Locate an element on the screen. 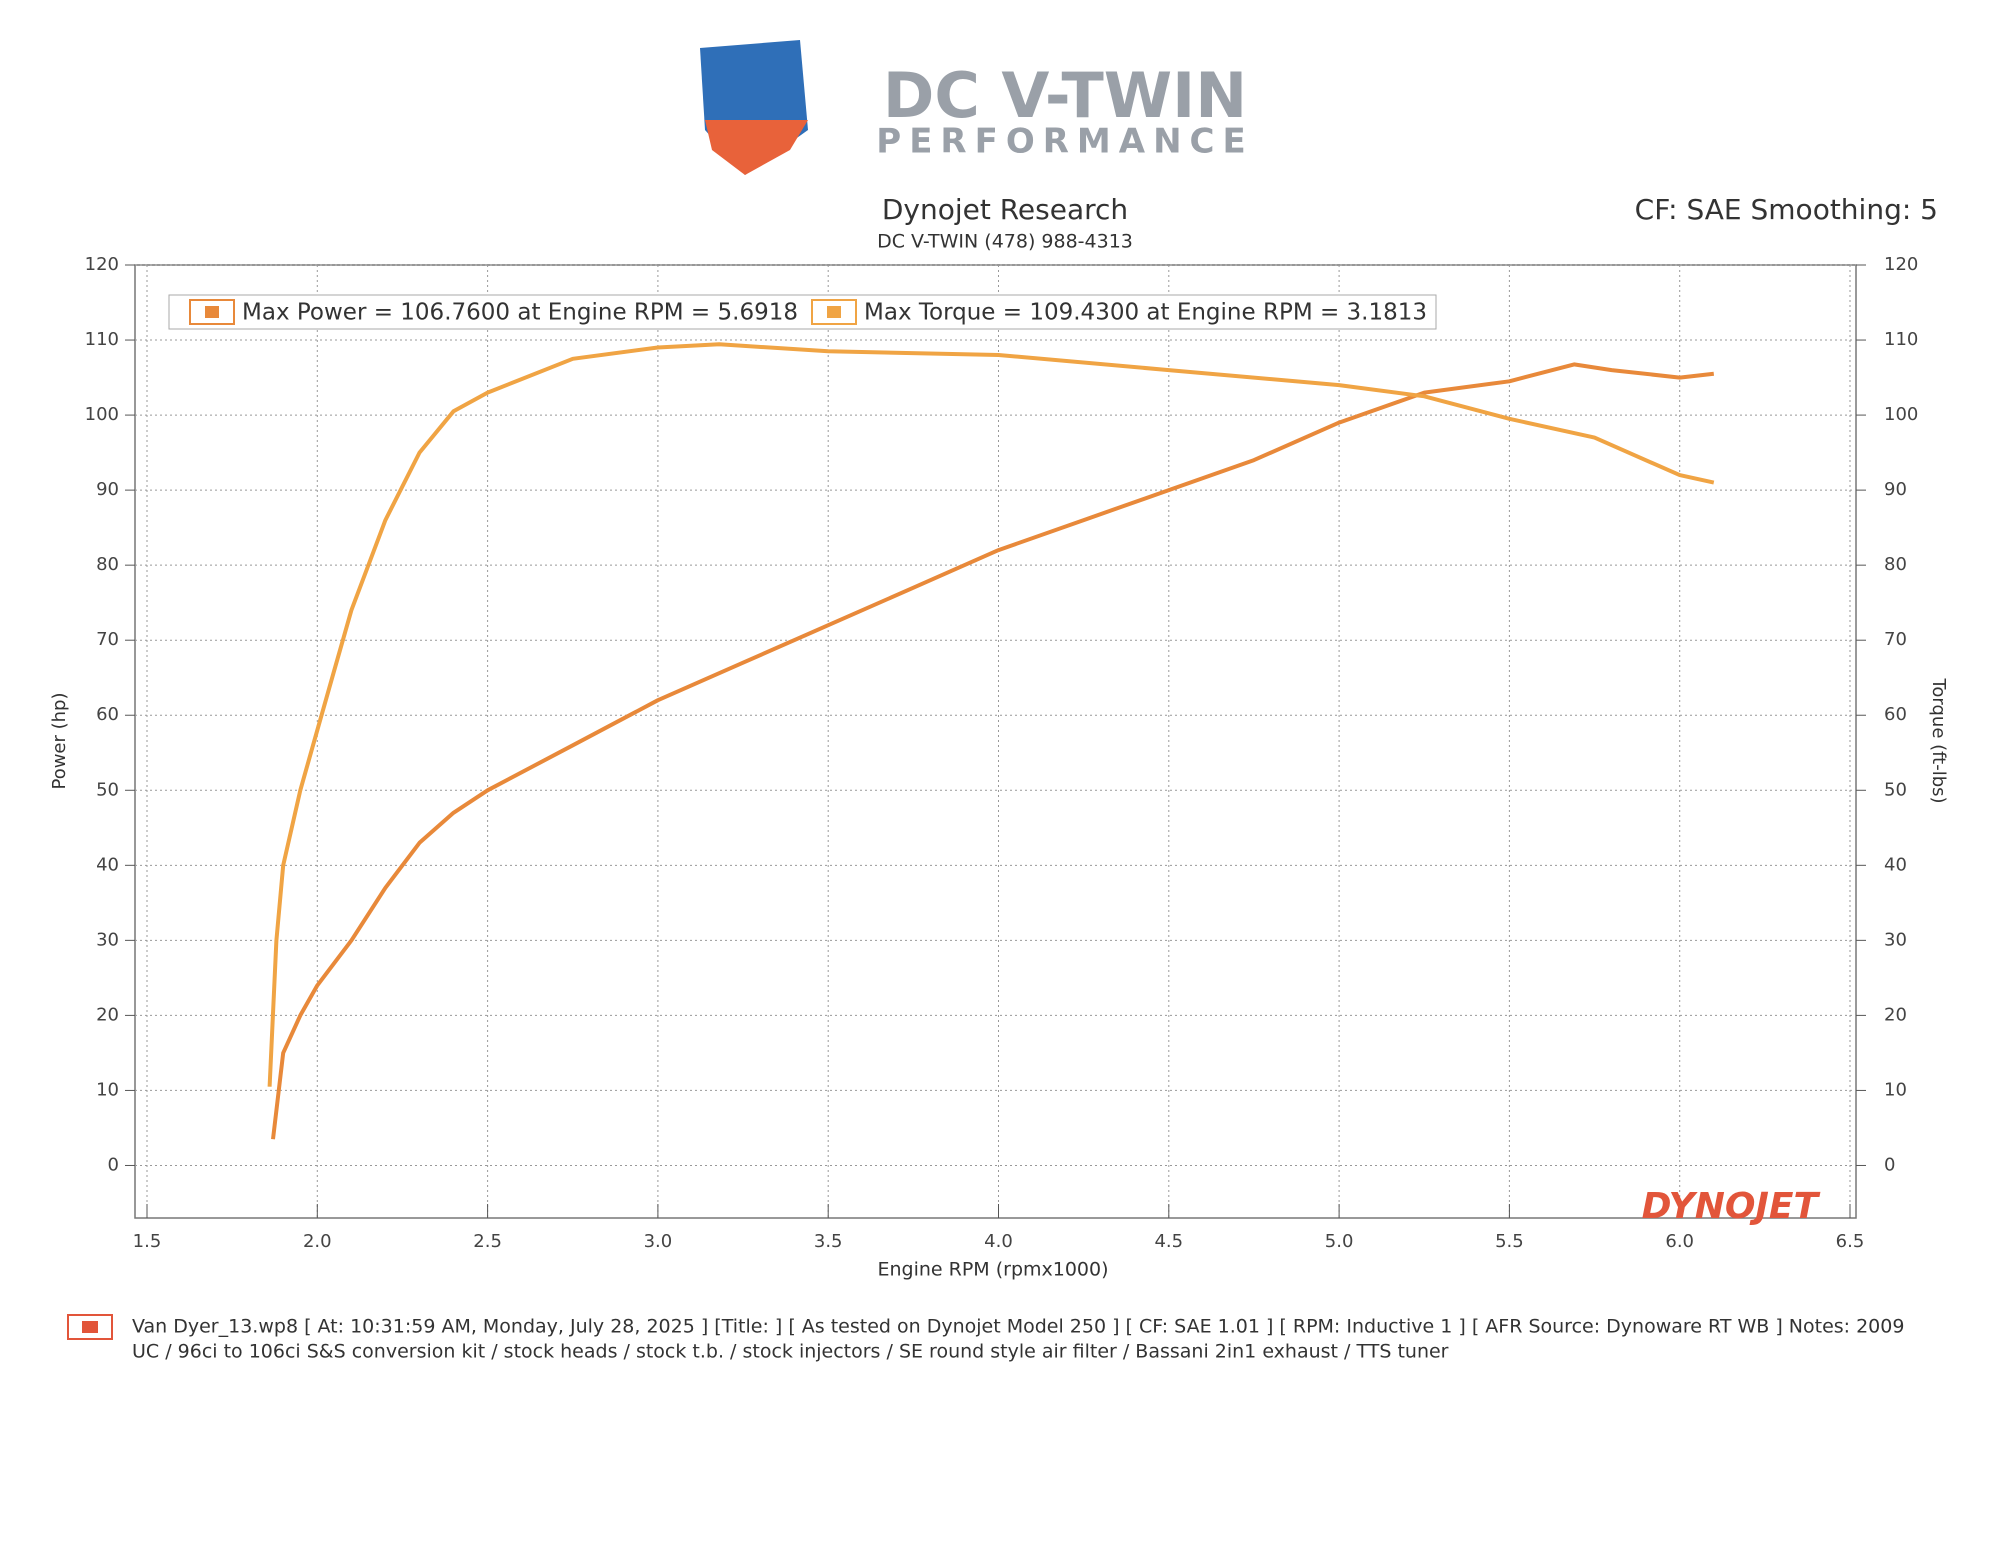 This screenshot has height=1545, width=2000. y-tick-label: 30 is located at coordinates (107, 939).